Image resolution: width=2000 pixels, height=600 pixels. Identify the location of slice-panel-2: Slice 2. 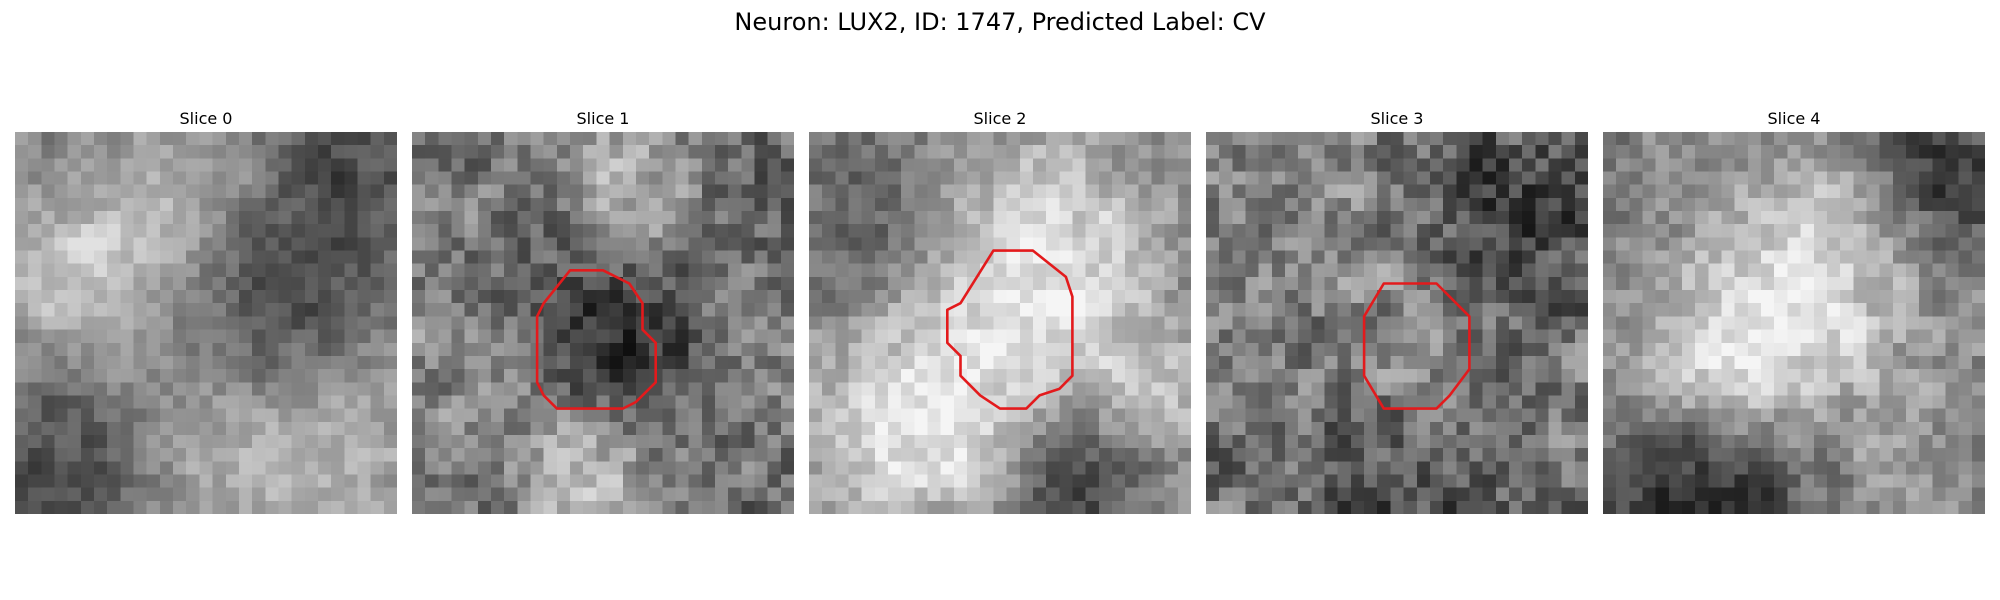
(1000, 311).